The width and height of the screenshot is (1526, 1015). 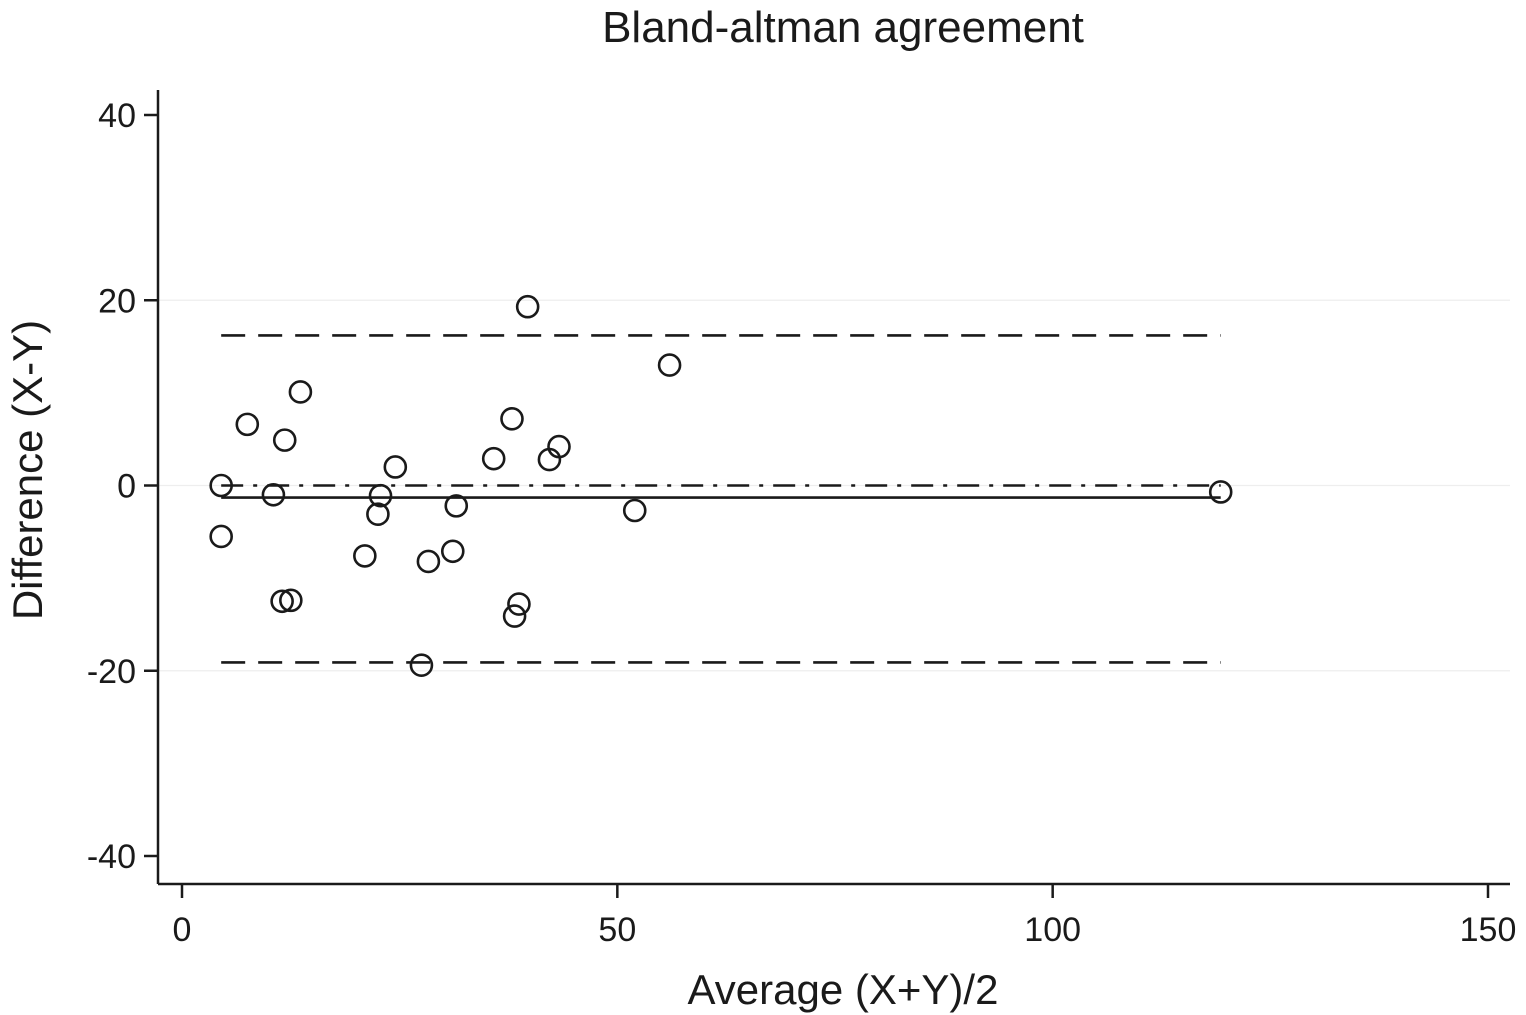 What do you see at coordinates (843, 989) in the screenshot?
I see `x-axis-label: Average (X+Y)/2` at bounding box center [843, 989].